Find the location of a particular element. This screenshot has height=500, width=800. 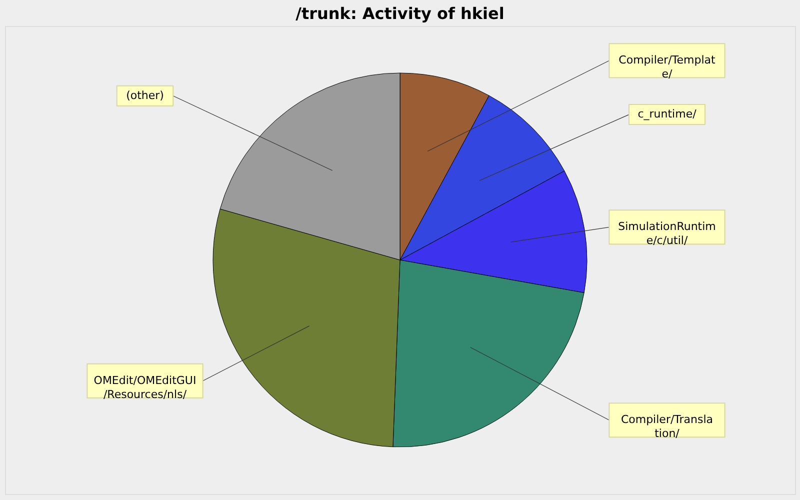

slice-label: Compiler/Template/ is located at coordinates (667, 67).